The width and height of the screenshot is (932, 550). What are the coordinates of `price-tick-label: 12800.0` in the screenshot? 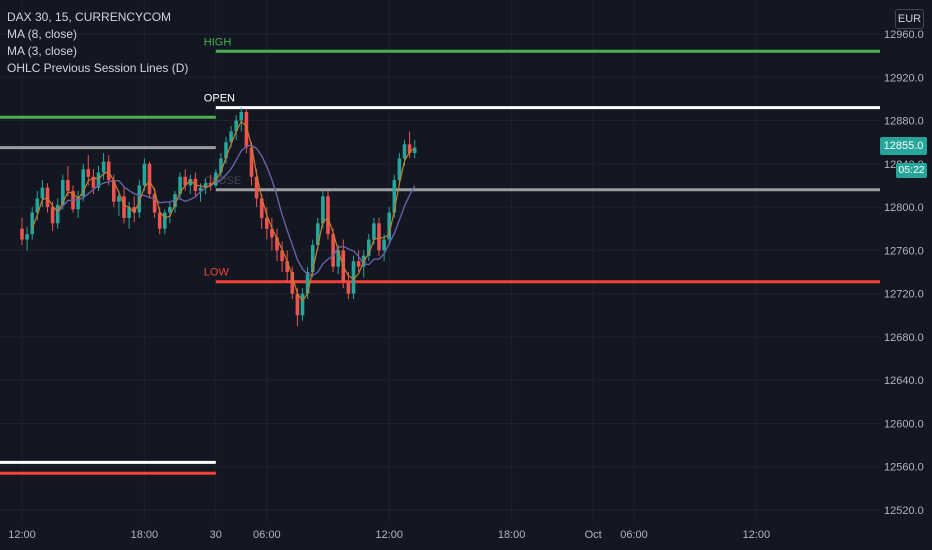 It's located at (904, 208).